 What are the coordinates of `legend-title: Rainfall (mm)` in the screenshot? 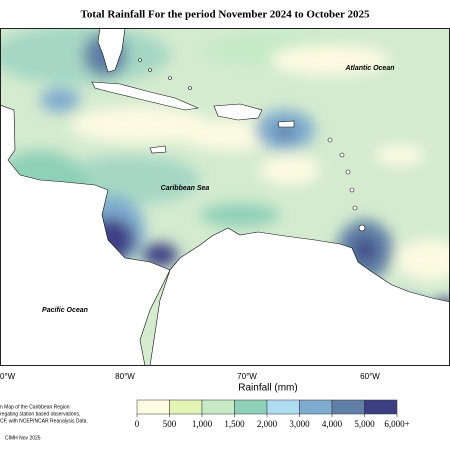 It's located at (267, 388).